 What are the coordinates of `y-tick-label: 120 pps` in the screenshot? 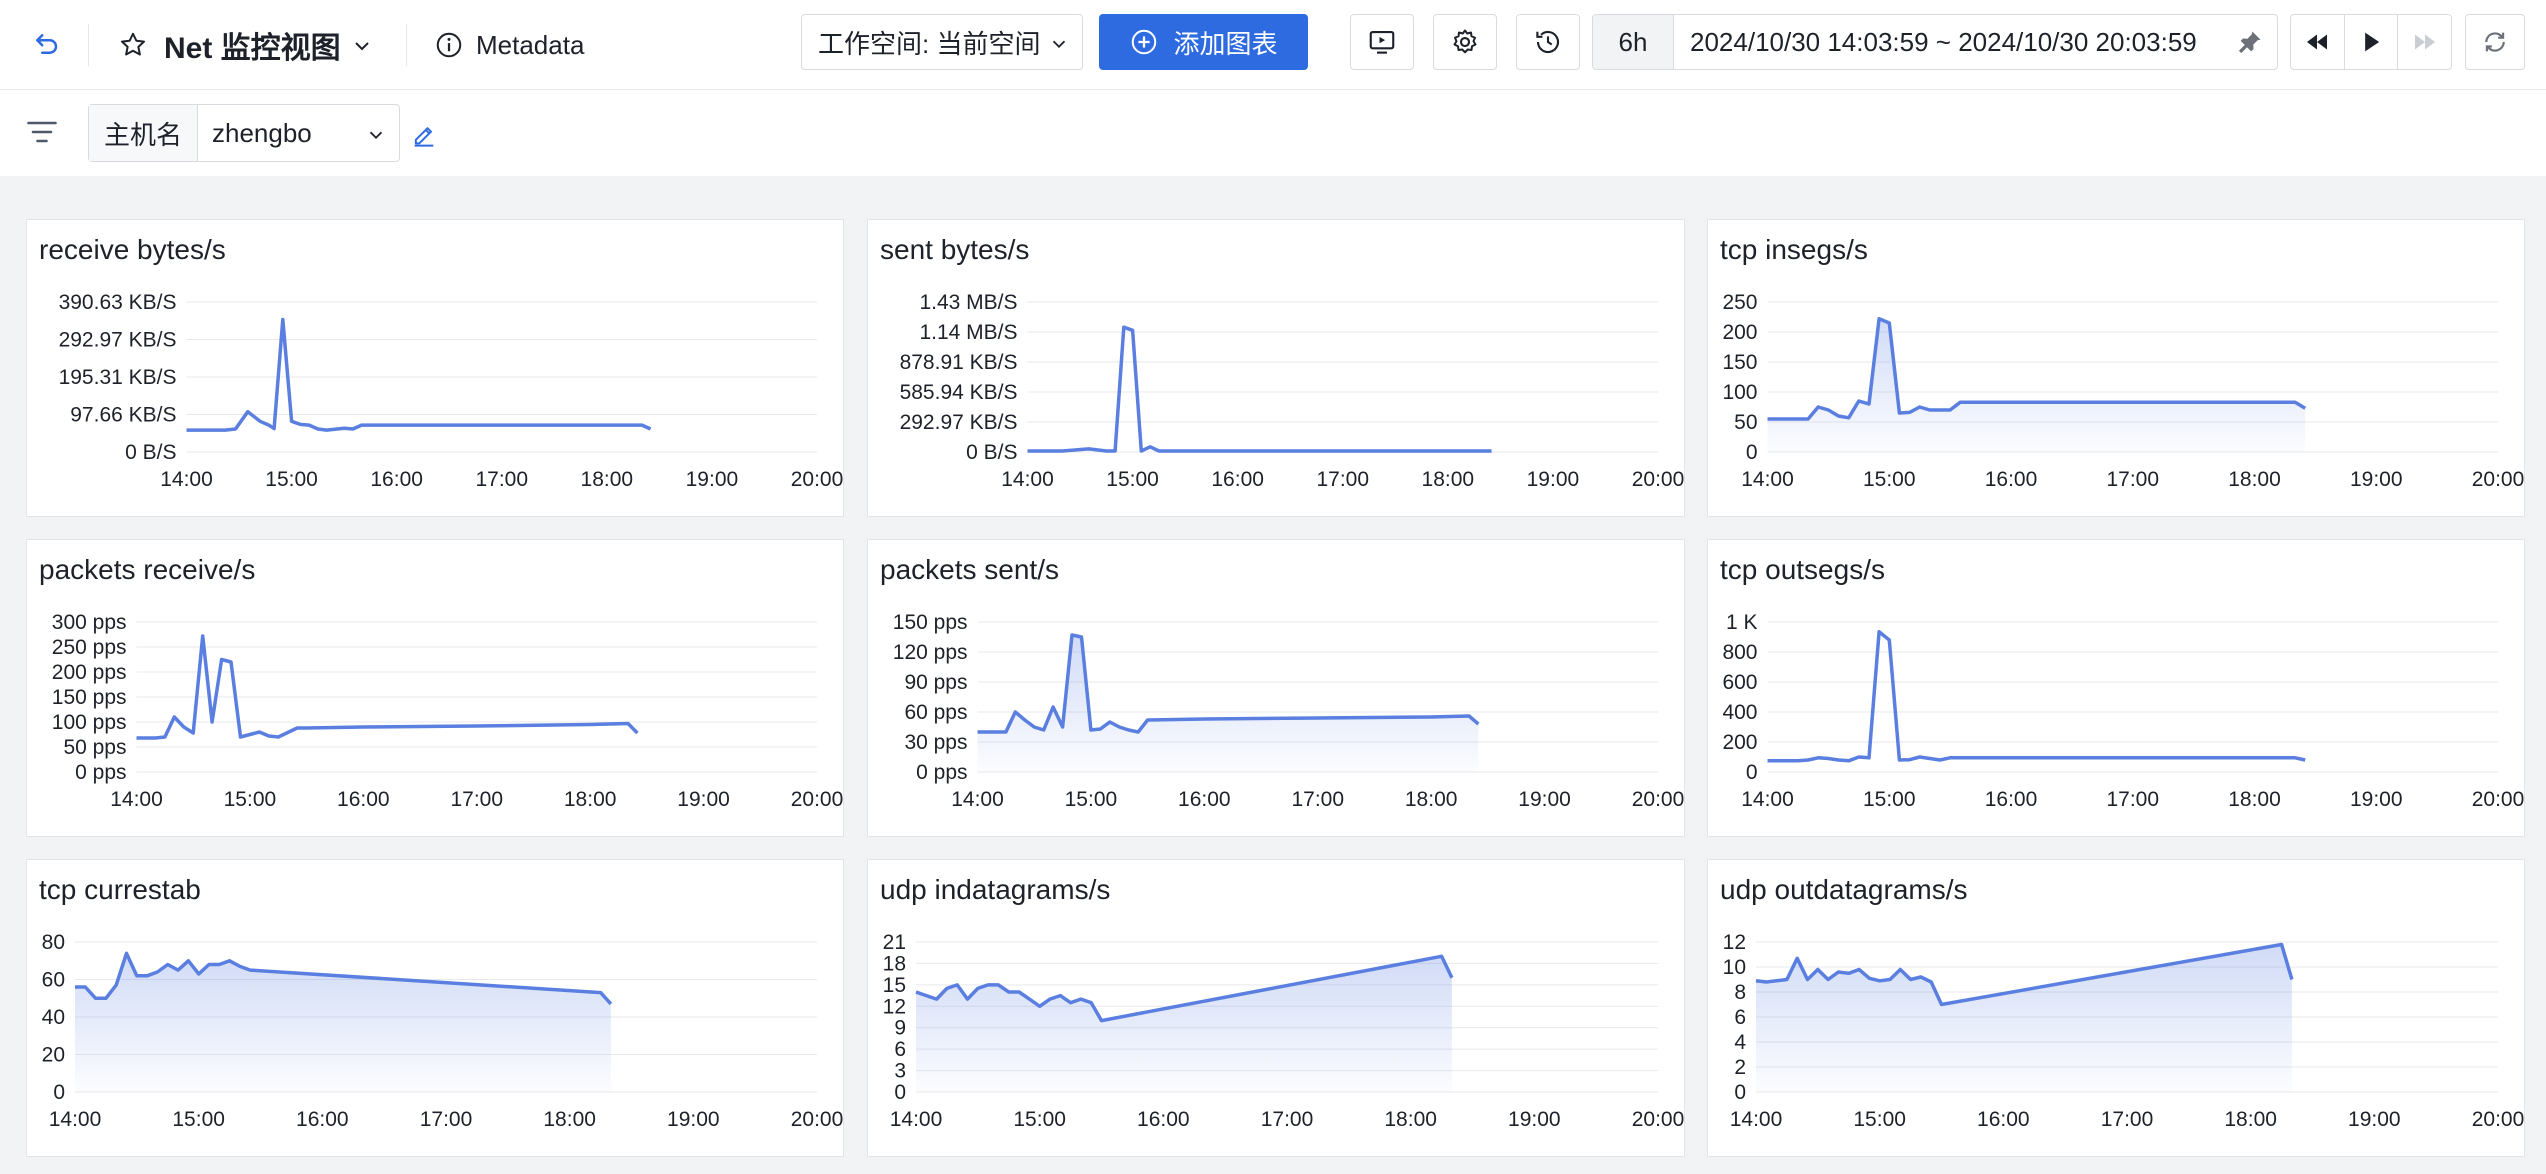 It's located at (930, 652).